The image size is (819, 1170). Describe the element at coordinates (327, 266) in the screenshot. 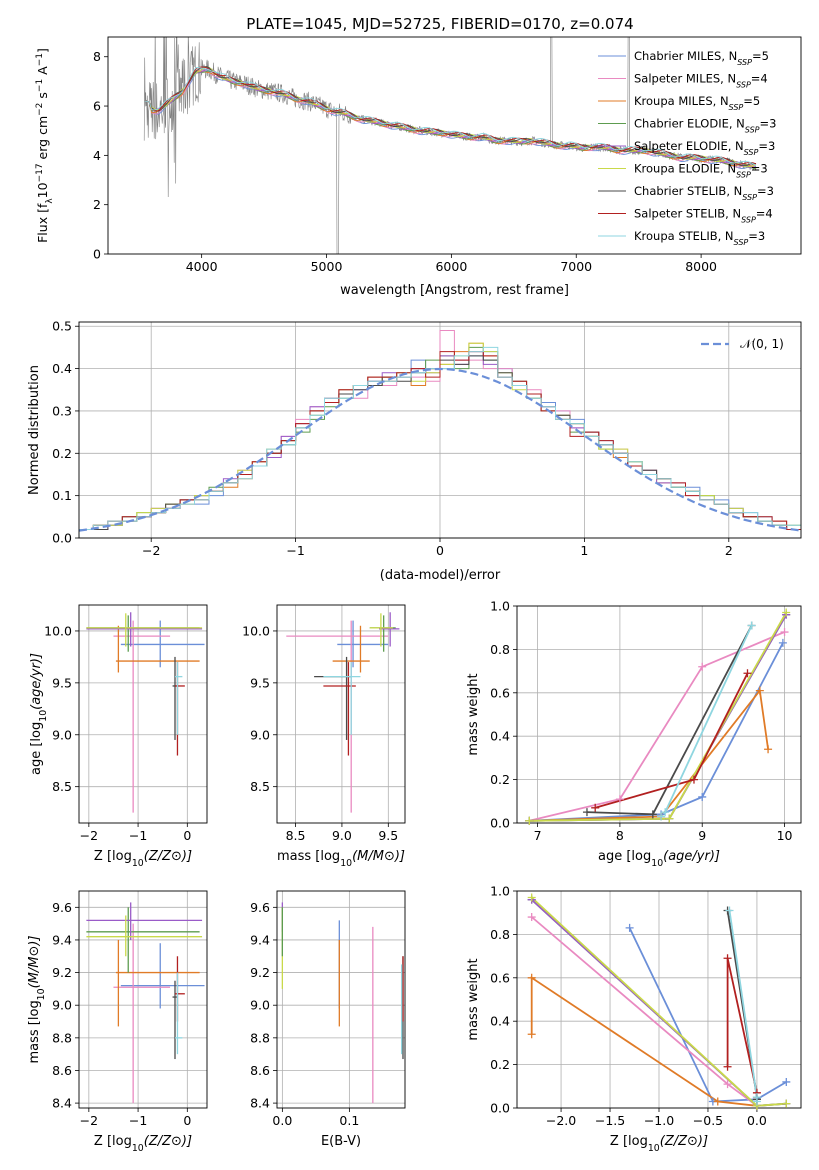

I see `x-tick-label: 5000` at that location.